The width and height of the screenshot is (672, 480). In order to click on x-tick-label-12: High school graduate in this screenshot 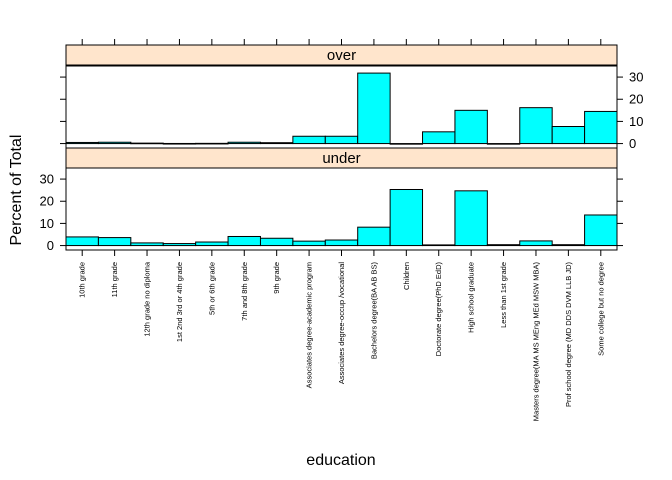, I will do `click(471, 297)`.